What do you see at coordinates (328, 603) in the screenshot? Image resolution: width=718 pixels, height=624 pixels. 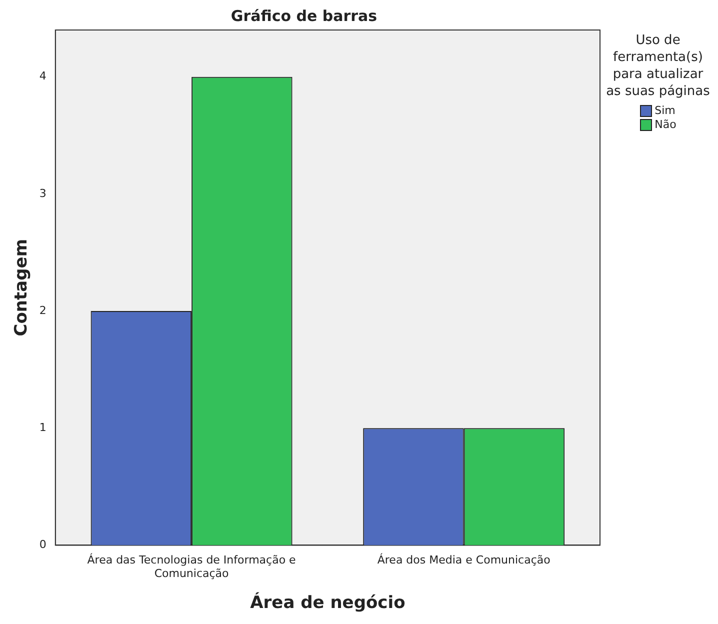 I see `x-axis-title: Área de negócio` at bounding box center [328, 603].